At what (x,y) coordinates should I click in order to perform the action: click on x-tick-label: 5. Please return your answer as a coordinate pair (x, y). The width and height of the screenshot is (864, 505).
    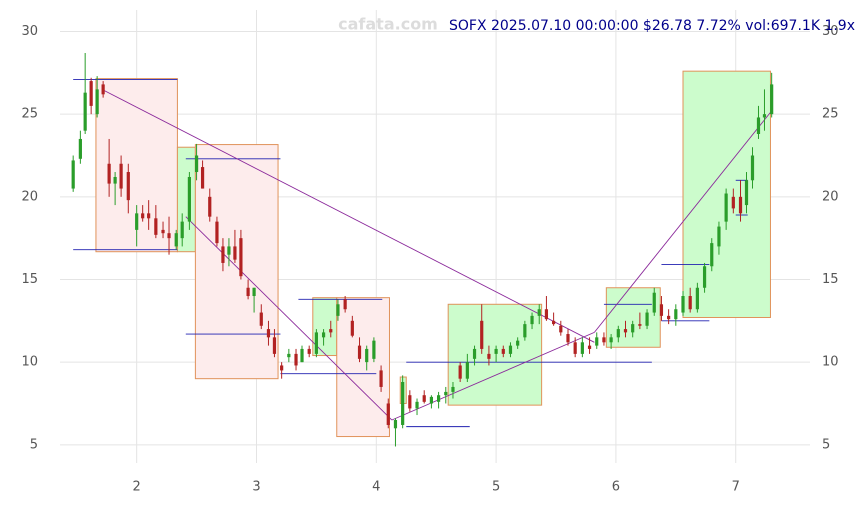
    Looking at the image, I should click on (496, 487).